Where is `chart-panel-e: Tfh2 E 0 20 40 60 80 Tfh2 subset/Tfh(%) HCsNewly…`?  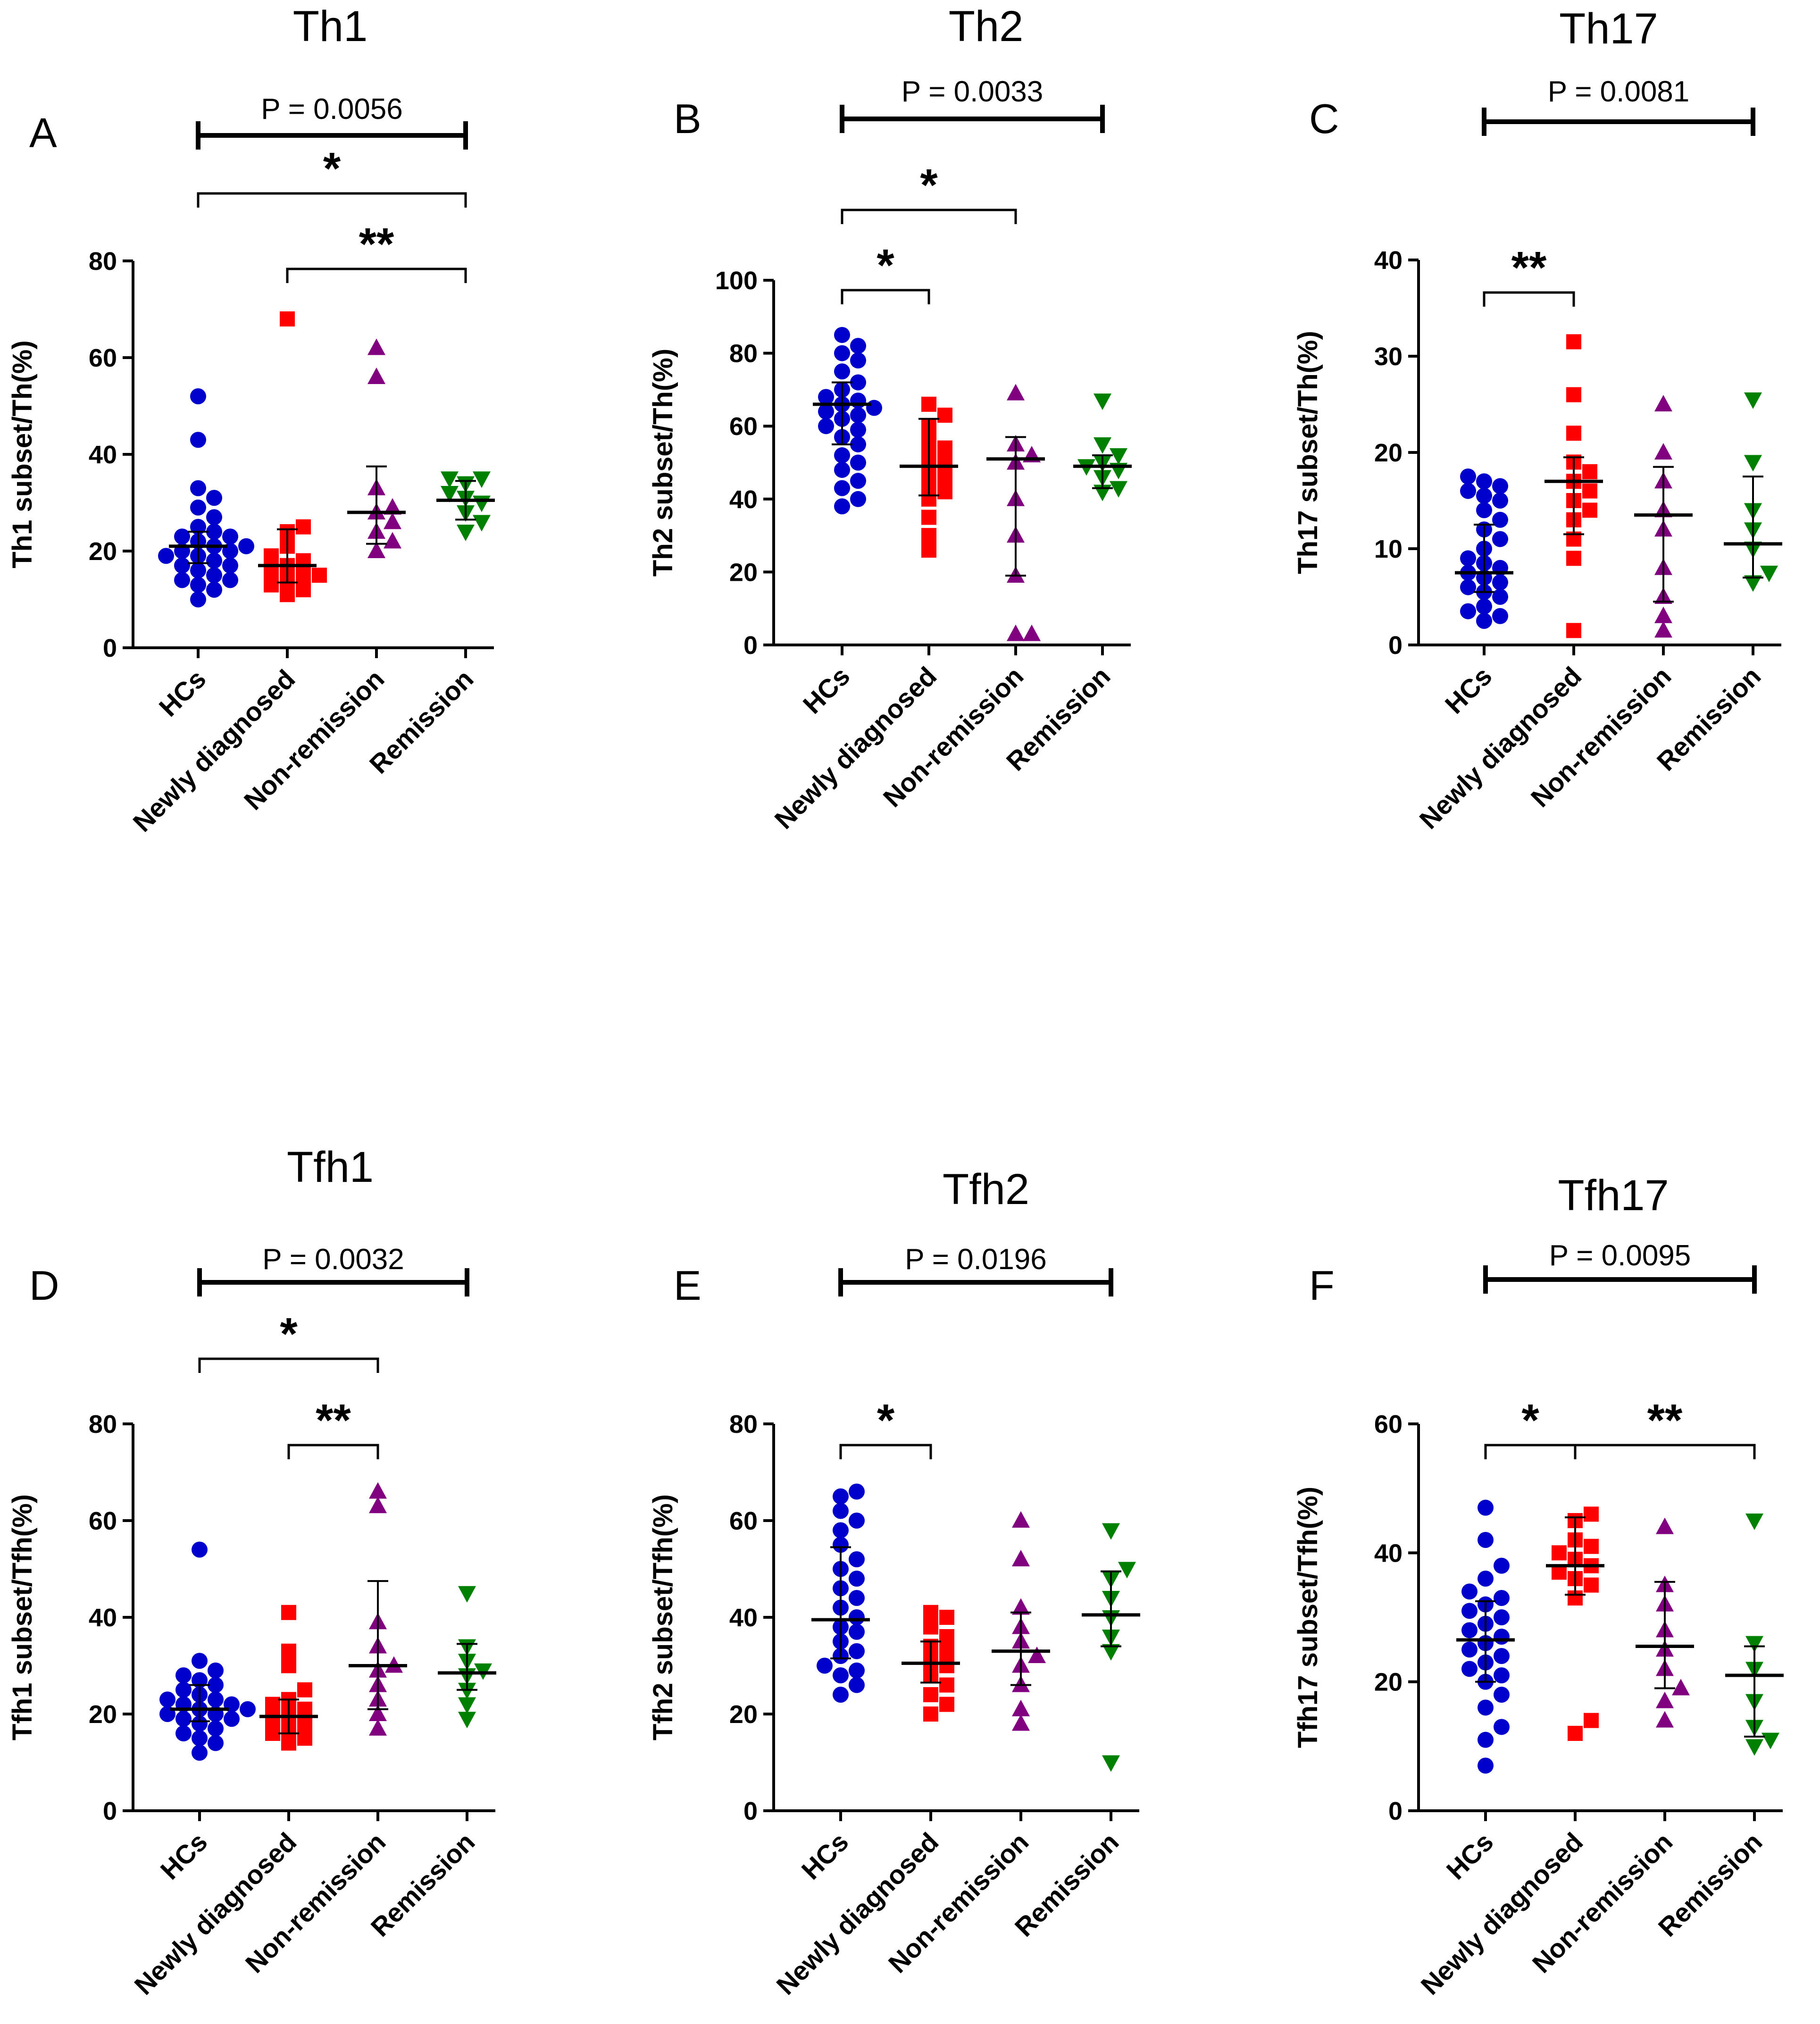
chart-panel-e: Tfh2 E 0 20 40 60 80 Tfh2 subset/Tfh(%) HCsNewly… is located at coordinates (894, 1582).